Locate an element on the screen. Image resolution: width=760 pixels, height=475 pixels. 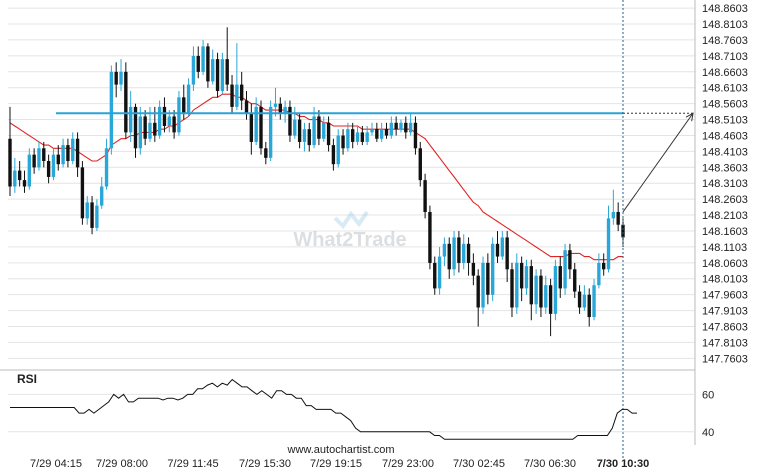
projection-arrow is located at coordinates (658, 162).